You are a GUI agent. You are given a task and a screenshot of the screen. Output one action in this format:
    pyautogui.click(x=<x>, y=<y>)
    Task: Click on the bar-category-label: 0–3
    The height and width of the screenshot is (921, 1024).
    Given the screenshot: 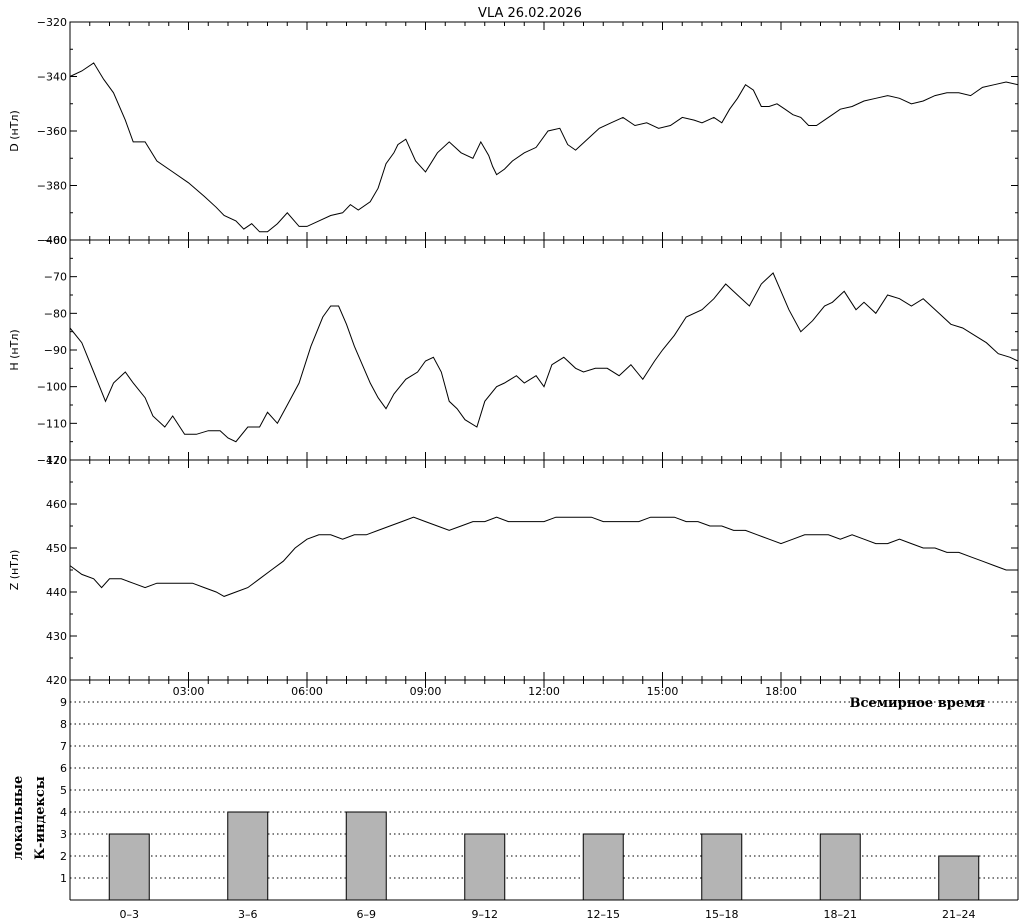 What is the action you would take?
    pyautogui.click(x=130, y=914)
    